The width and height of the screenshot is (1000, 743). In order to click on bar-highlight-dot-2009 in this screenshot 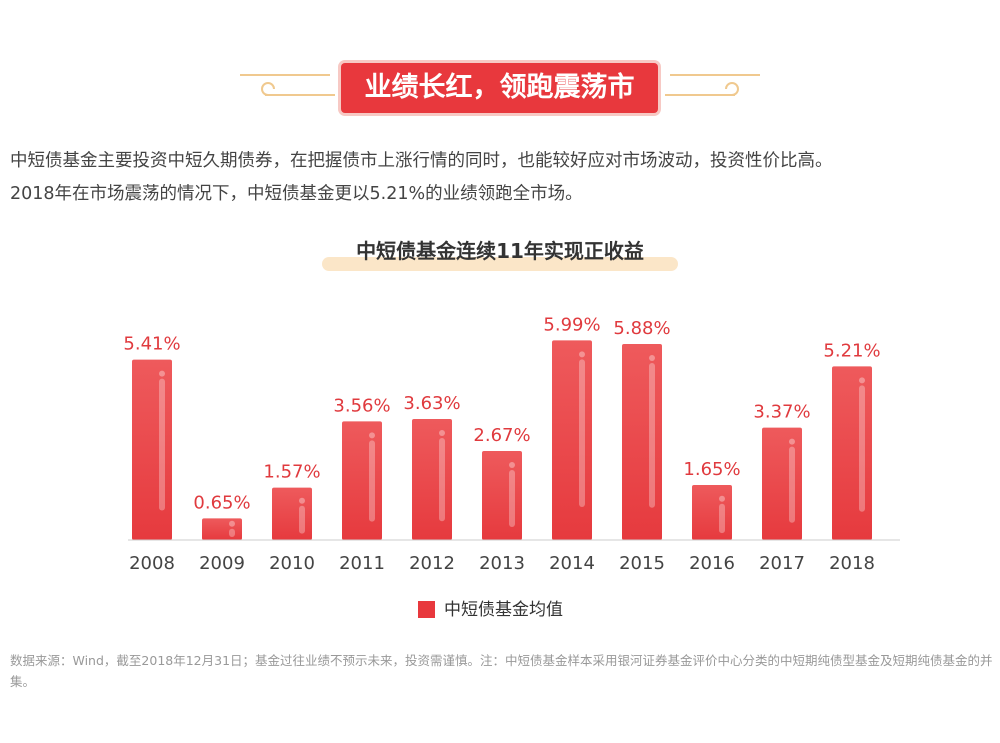, I will do `click(232, 523)`.